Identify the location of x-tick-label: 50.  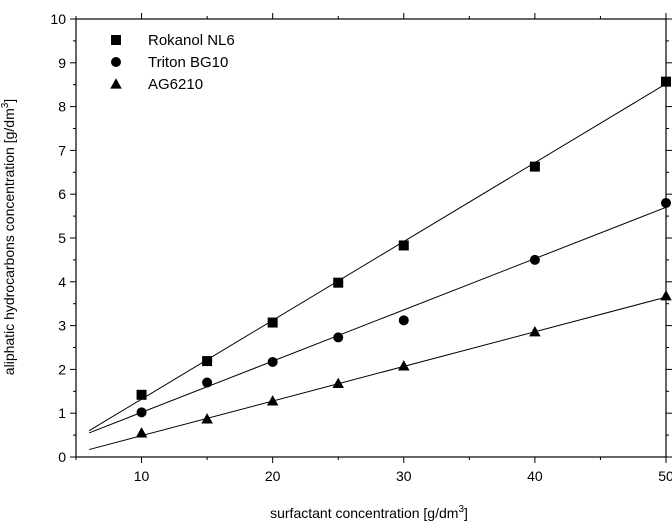
(665, 476).